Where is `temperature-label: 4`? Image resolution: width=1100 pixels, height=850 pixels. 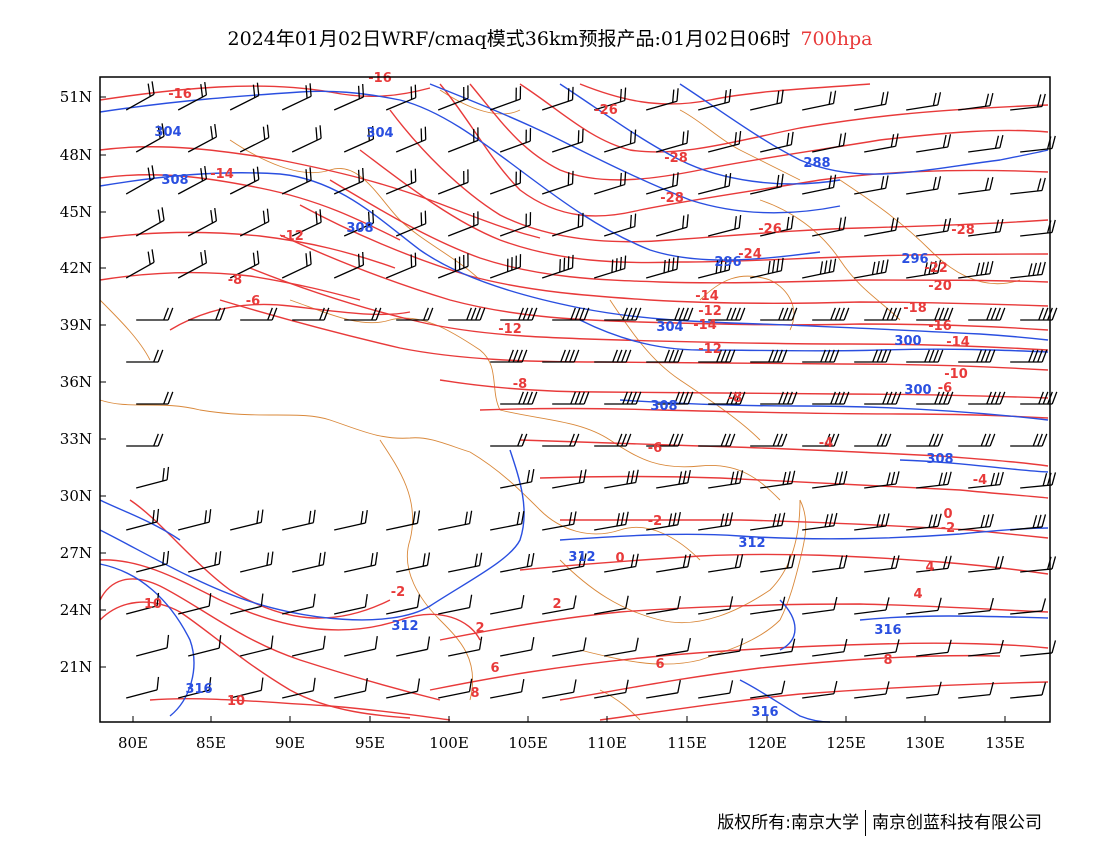 temperature-label: 4 is located at coordinates (929, 567).